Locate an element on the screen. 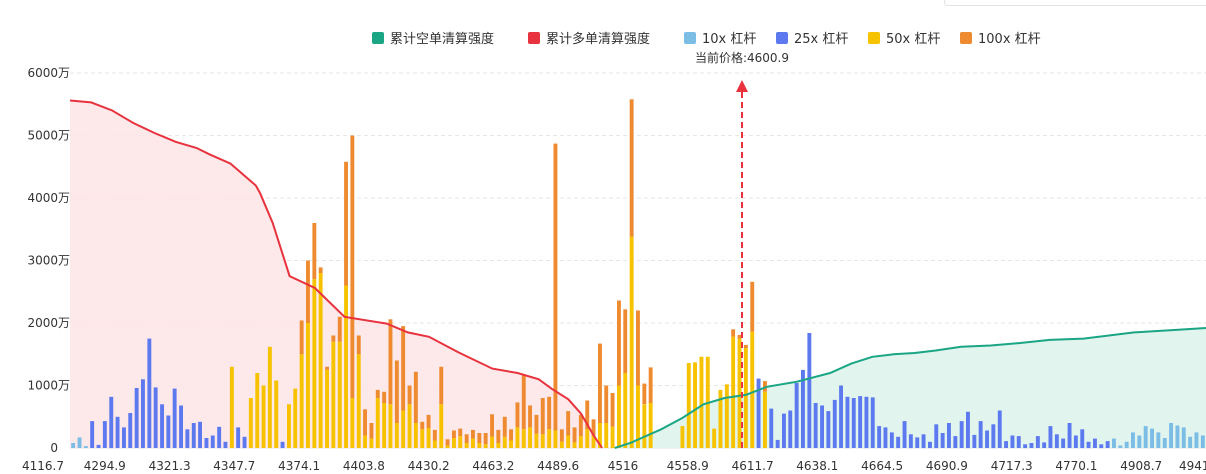 This screenshot has width=1206, height=474. y-tick-label: 6000万 is located at coordinates (48, 73).